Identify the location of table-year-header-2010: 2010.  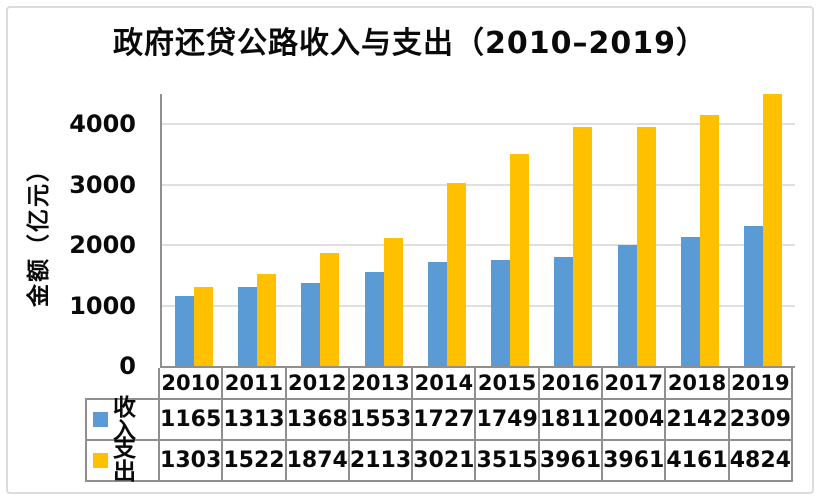
(192, 384).